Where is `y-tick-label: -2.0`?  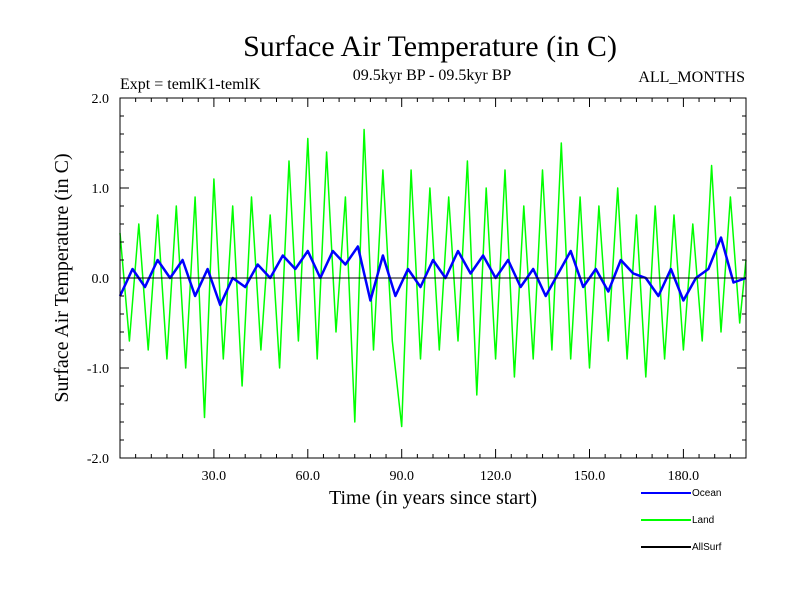 y-tick-label: -2.0 is located at coordinates (98, 459).